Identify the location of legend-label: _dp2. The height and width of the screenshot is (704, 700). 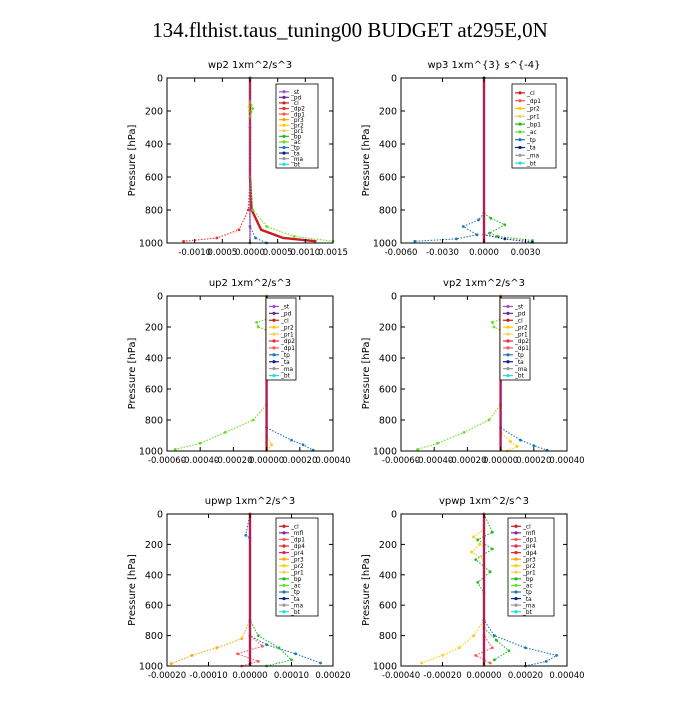
(297, 110).